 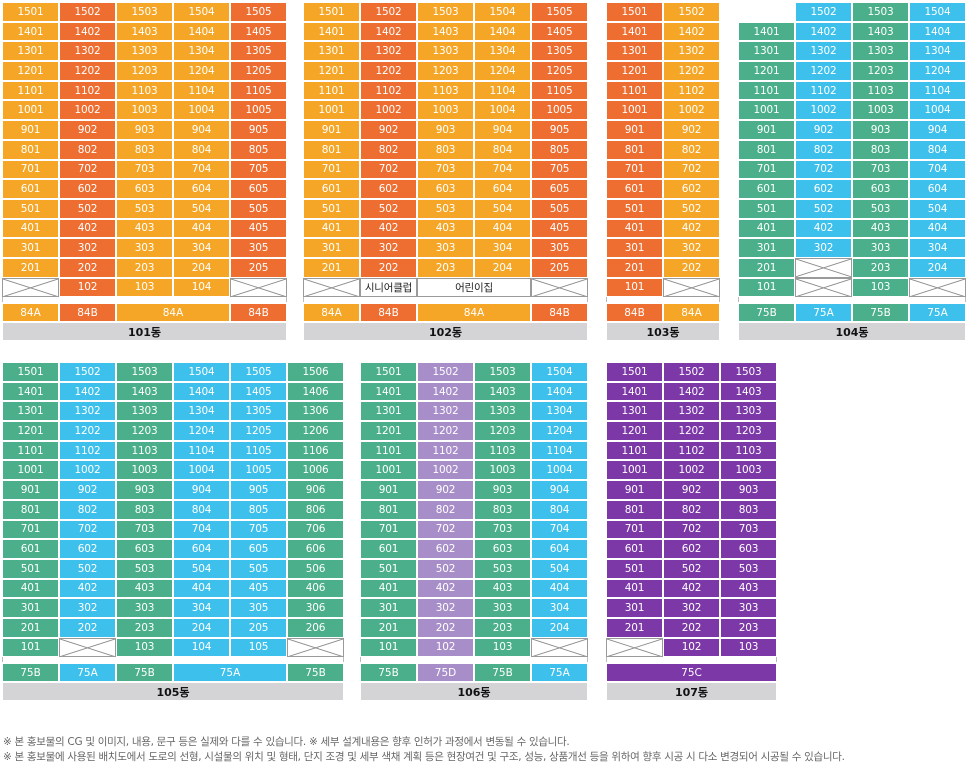 I want to click on floor-row: 1401 1402 1403 1404, so click(x=852, y=31).